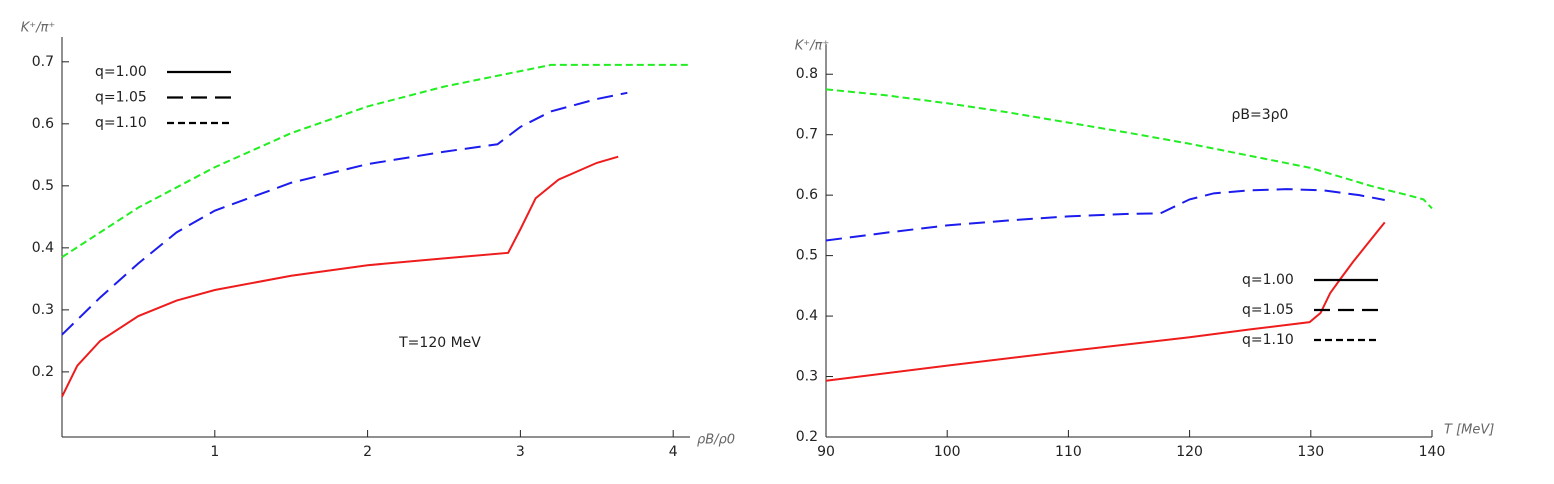 This screenshot has width=1554, height=484. What do you see at coordinates (716, 440) in the screenshot?
I see `x-axis-label: ρB/ρ0` at bounding box center [716, 440].